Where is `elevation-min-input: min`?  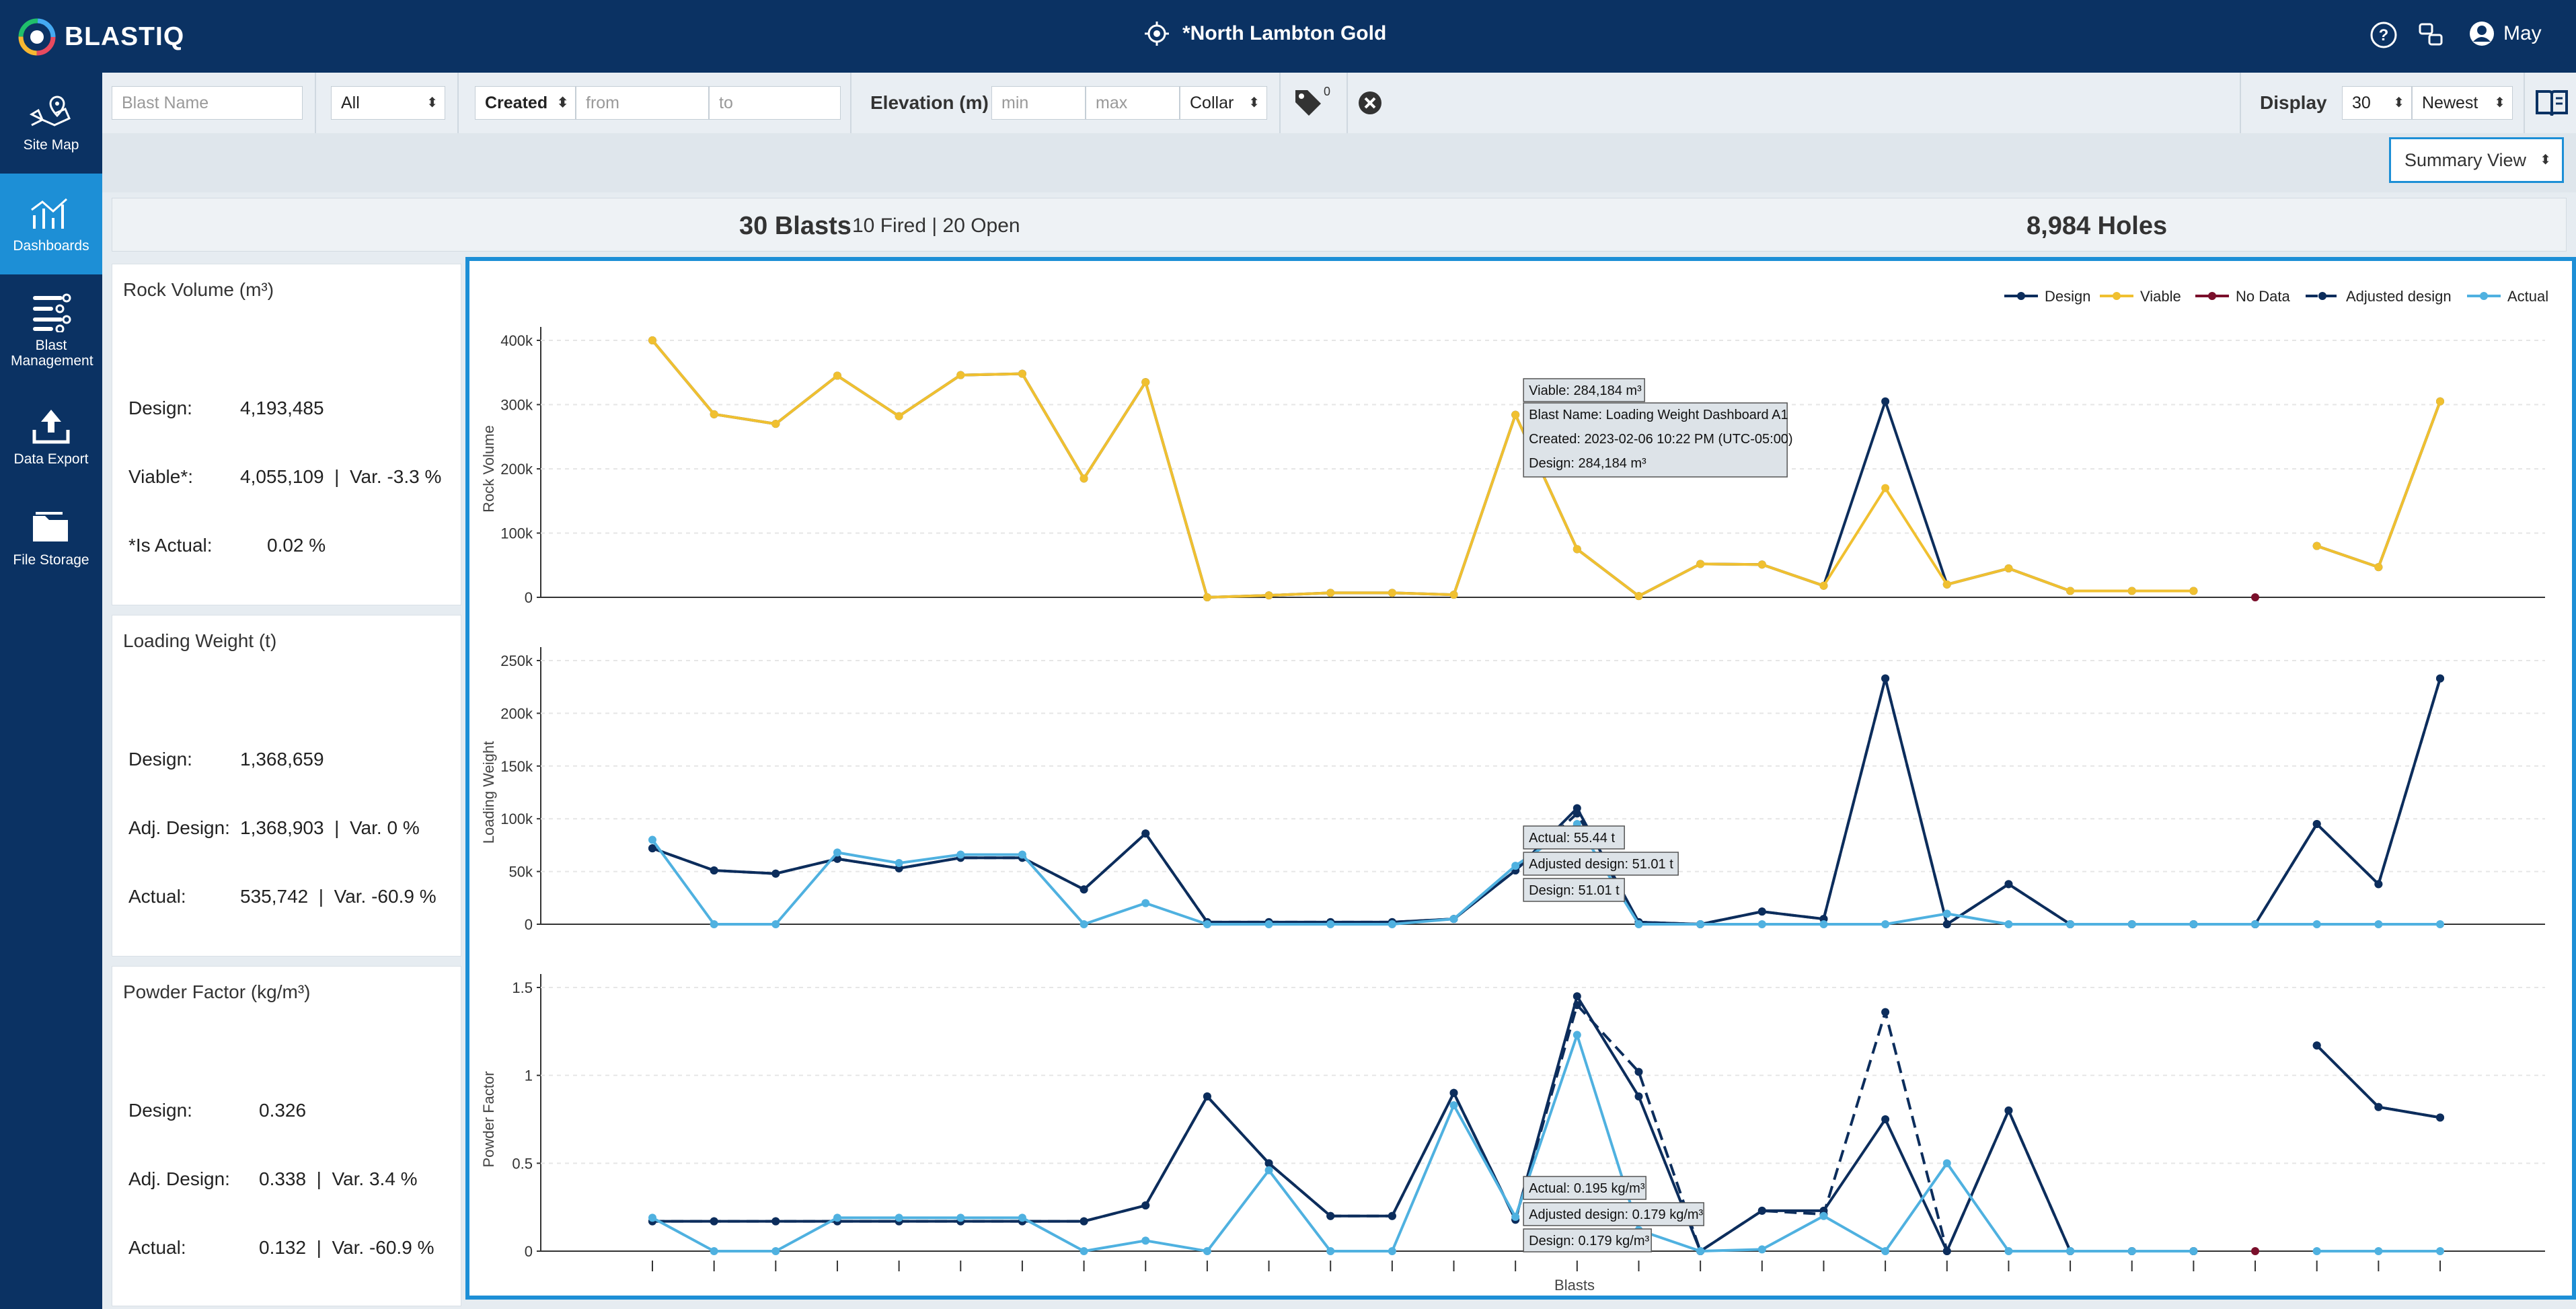 elevation-min-input: min is located at coordinates (1038, 103).